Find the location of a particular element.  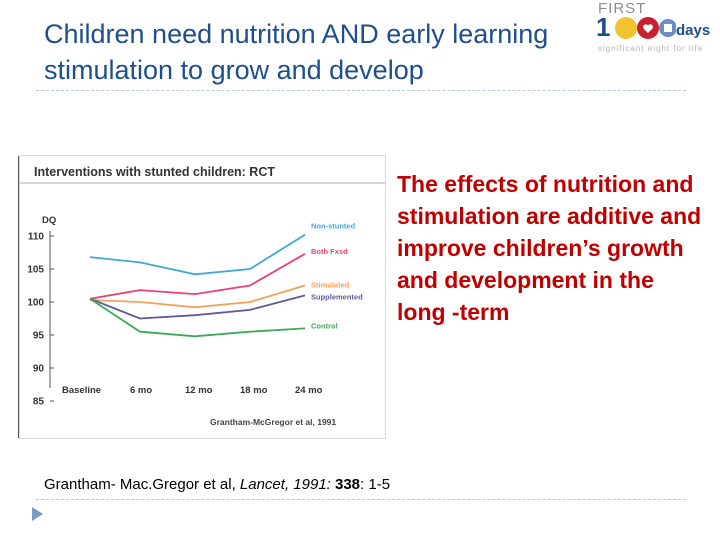

x-tick-label: 12 mo is located at coordinates (199, 390).